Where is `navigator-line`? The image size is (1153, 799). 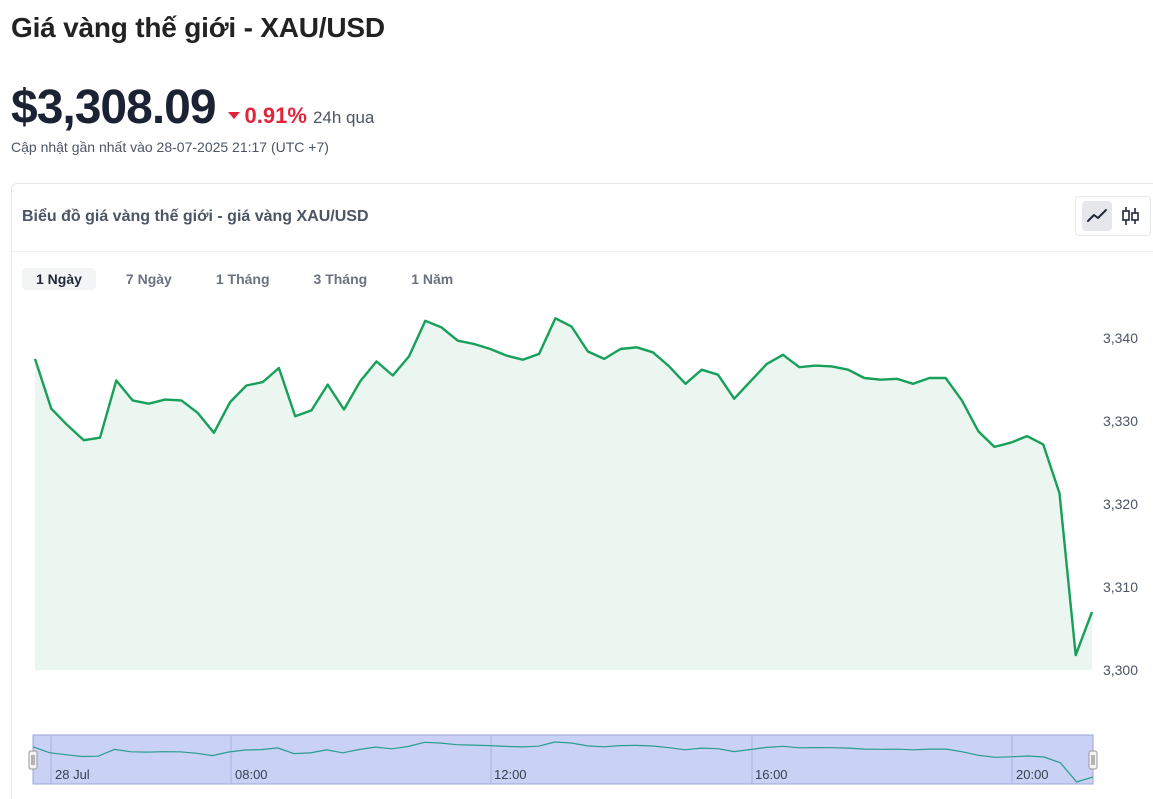 navigator-line is located at coordinates (563, 762).